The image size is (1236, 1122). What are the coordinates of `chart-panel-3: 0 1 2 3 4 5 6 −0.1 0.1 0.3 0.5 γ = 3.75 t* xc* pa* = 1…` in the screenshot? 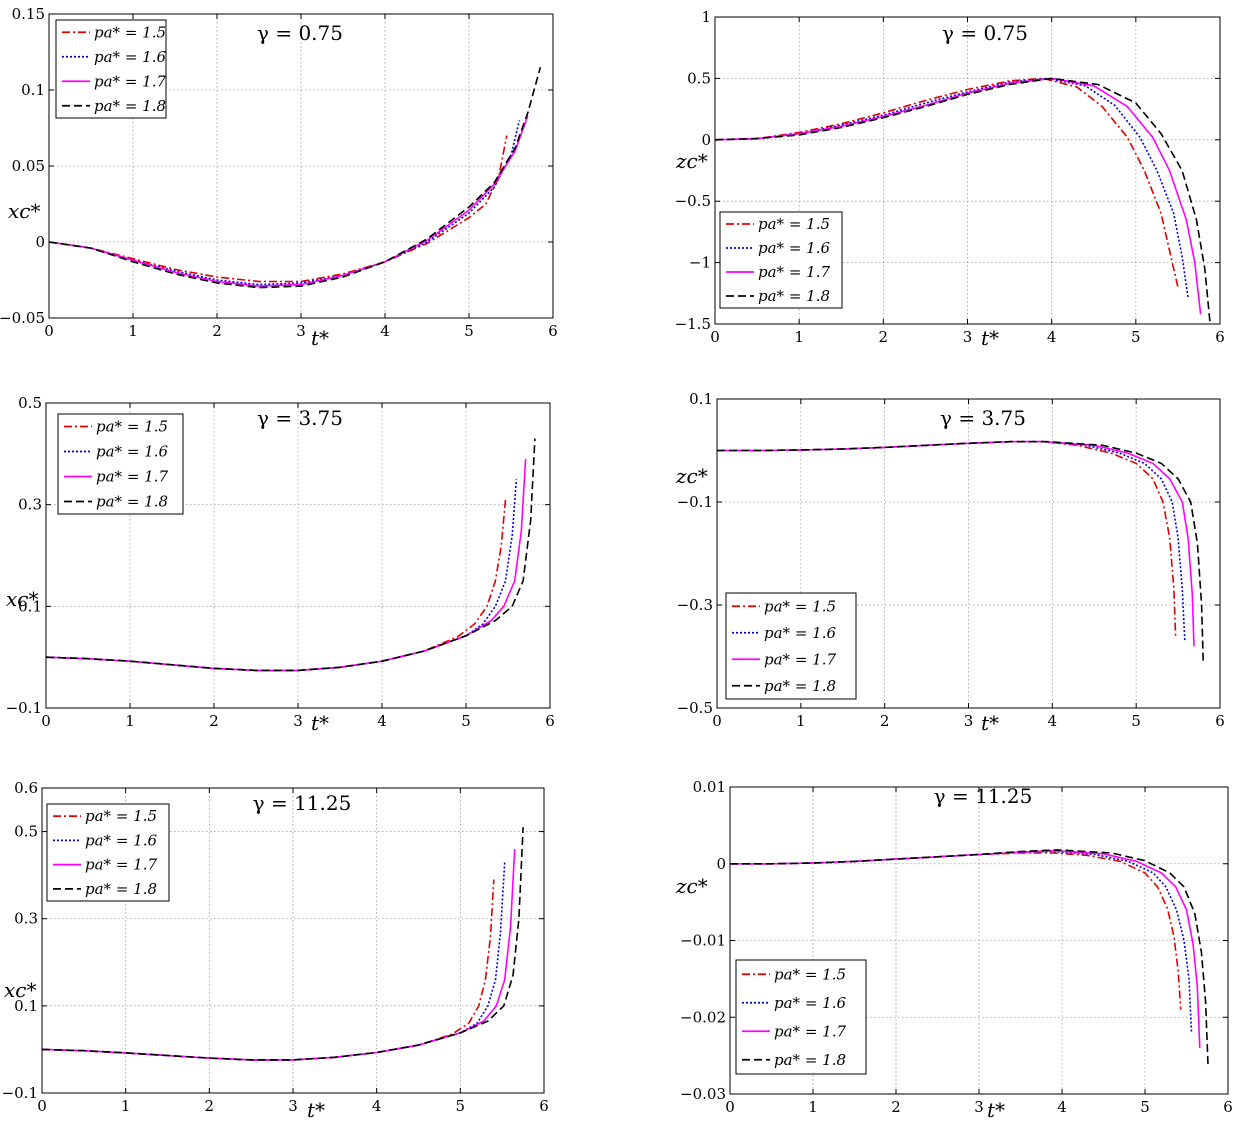 It's located at (280, 564).